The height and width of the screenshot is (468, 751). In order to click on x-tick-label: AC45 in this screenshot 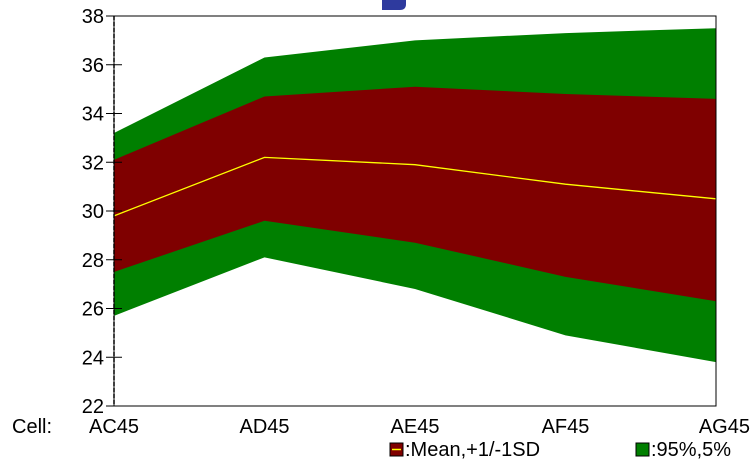, I will do `click(114, 427)`.